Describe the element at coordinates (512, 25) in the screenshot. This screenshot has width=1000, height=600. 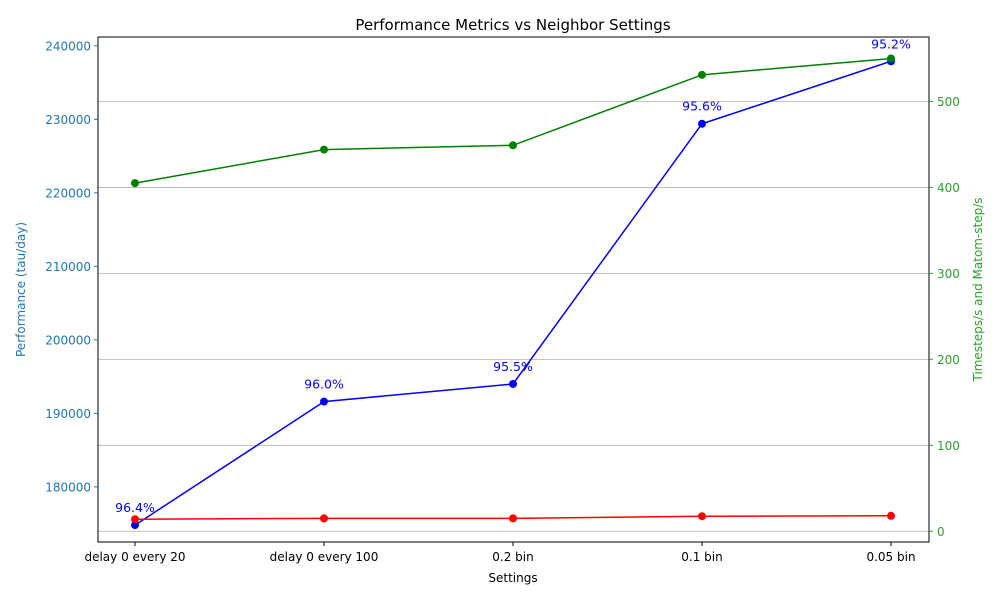
I see `chart-title: Performance Metrics vs Neighbor Settings` at that location.